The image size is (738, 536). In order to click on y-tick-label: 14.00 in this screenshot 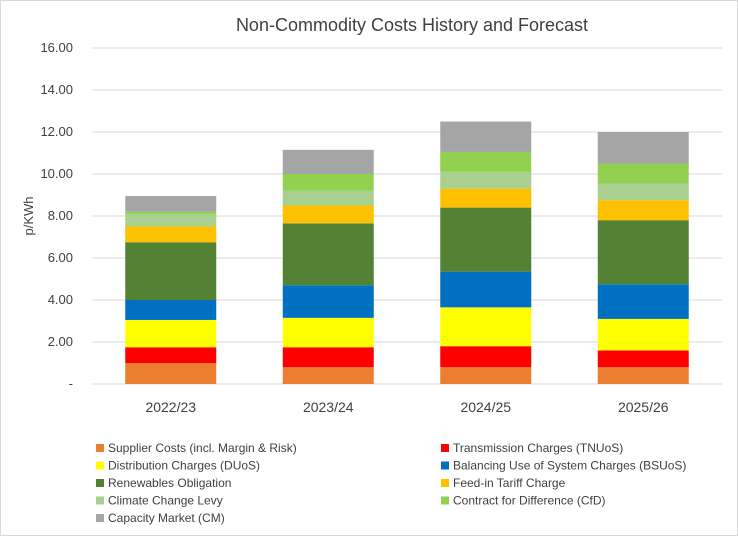, I will do `click(56, 89)`.